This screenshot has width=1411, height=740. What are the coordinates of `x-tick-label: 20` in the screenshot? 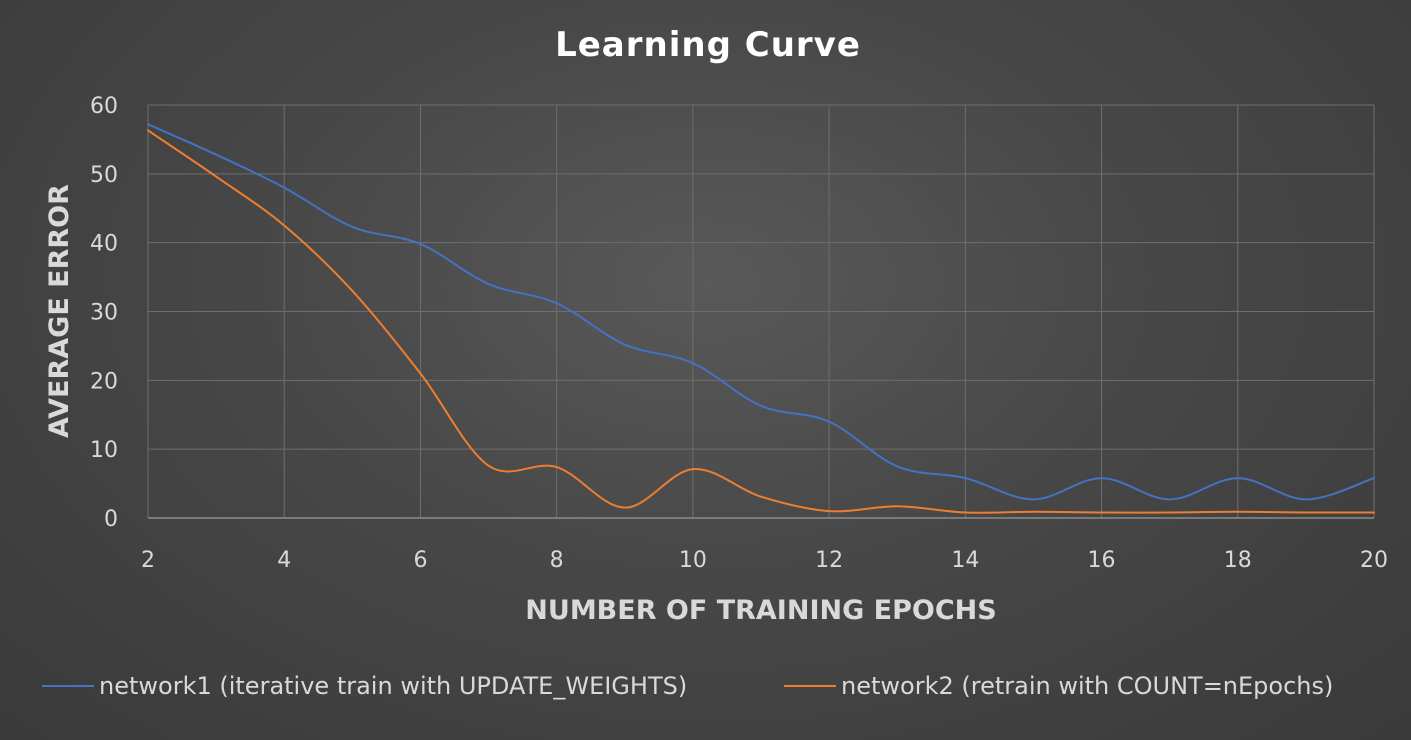 It's located at (1374, 560).